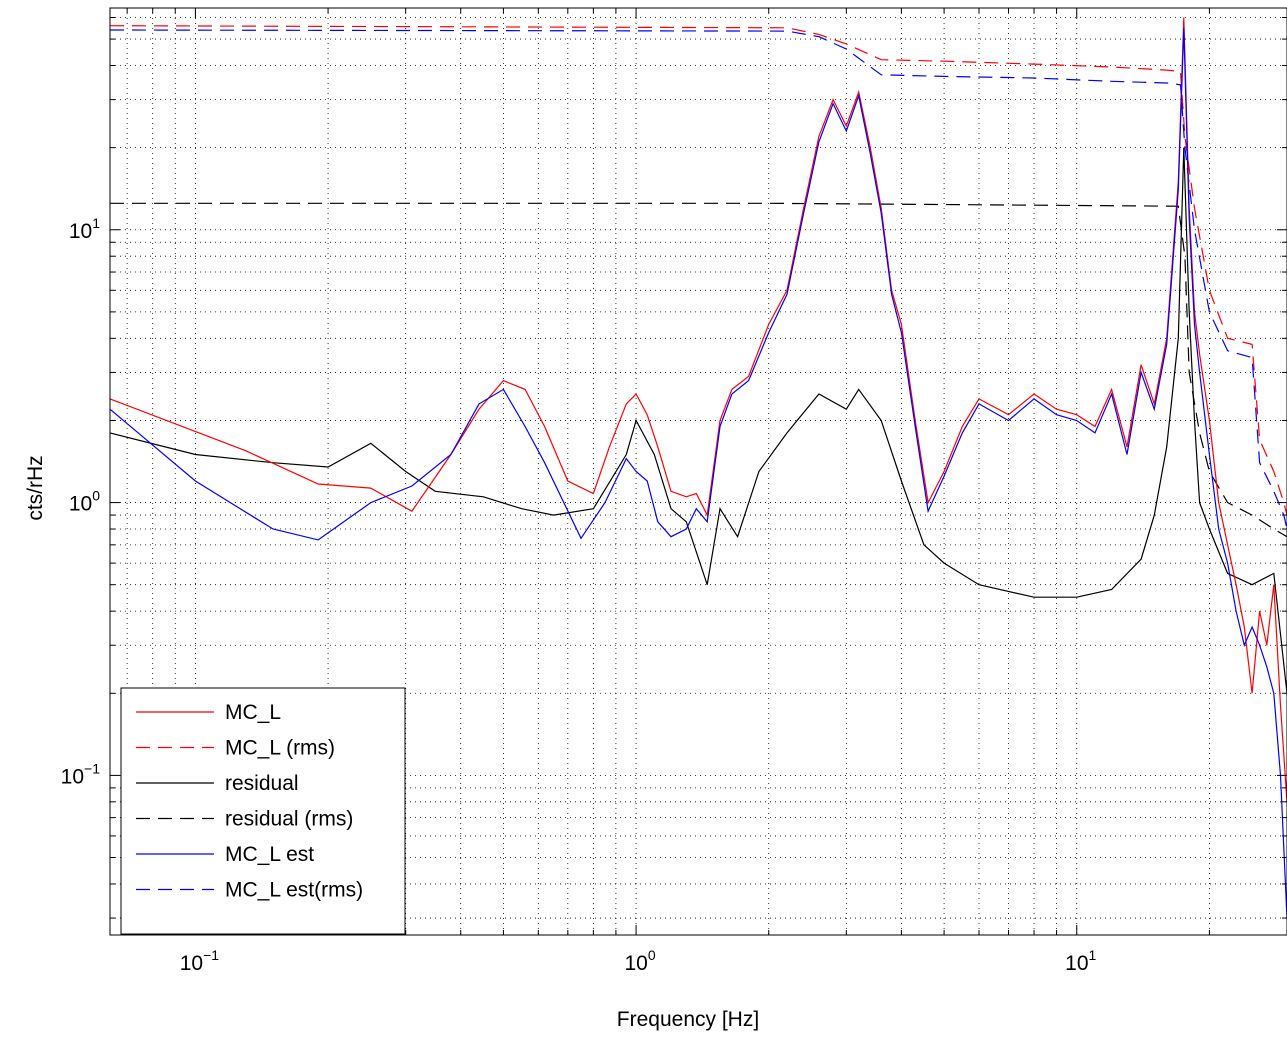 This screenshot has height=1040, width=1287. What do you see at coordinates (35, 487) in the screenshot?
I see `y-axis-label: cts/rHz` at bounding box center [35, 487].